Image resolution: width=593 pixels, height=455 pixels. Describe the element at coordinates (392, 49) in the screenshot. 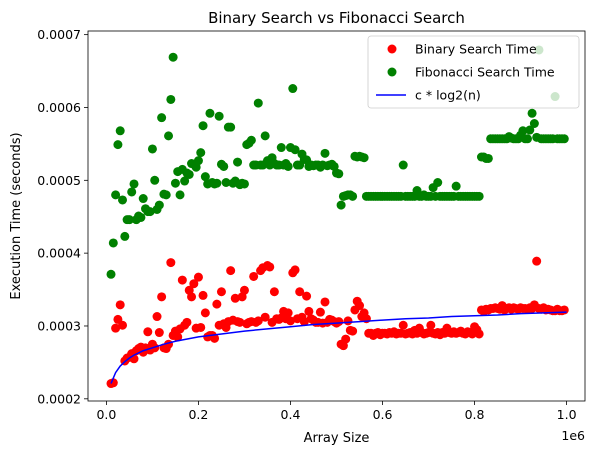

I see `legend-marker-binary` at that location.